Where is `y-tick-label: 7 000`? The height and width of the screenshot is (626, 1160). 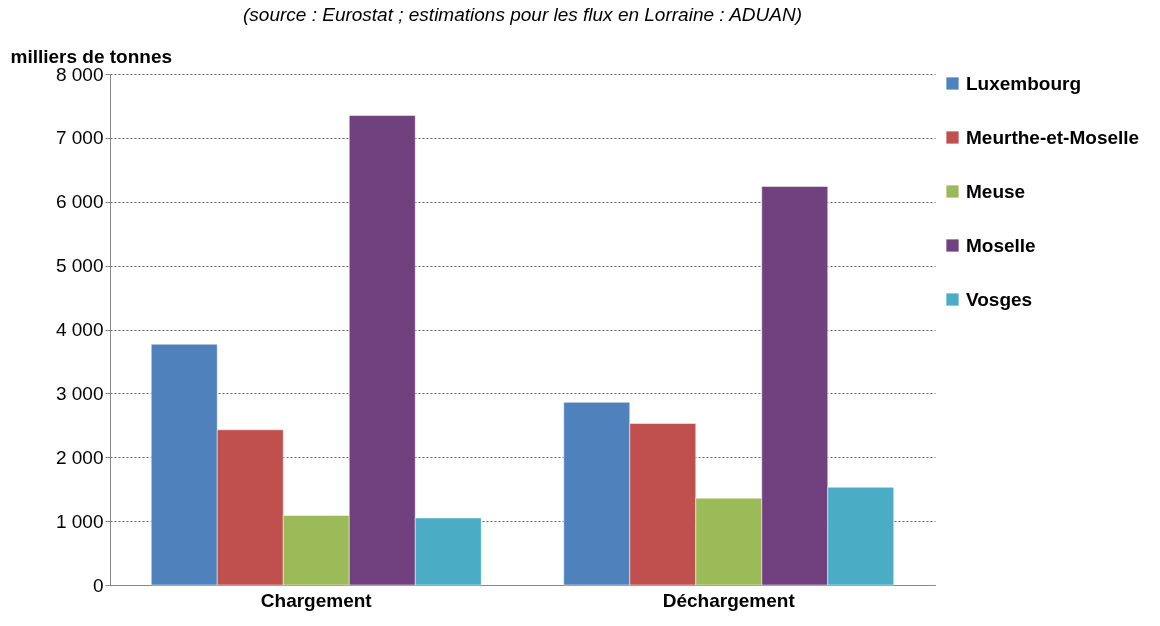 y-tick-label: 7 000 is located at coordinates (79, 138).